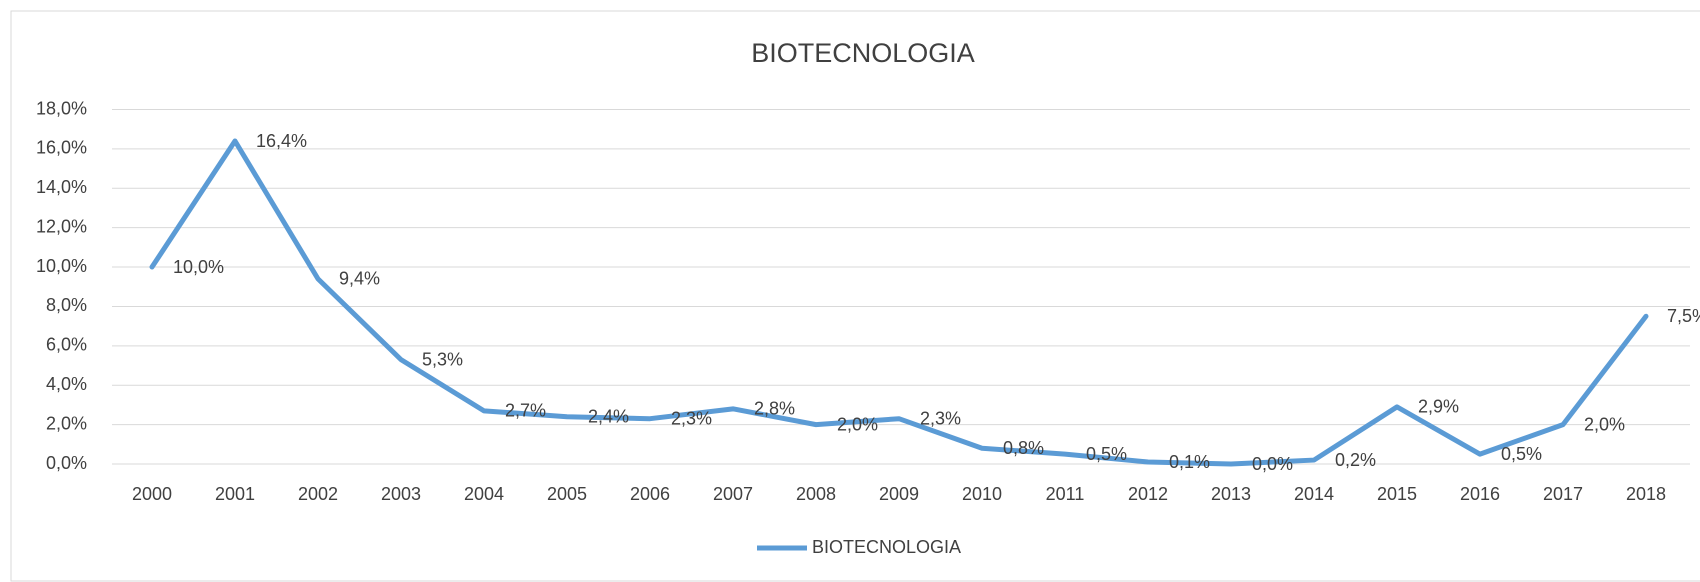 This screenshot has height=582, width=1700. What do you see at coordinates (1148, 494) in the screenshot?
I see `x-tick-label: 2012` at bounding box center [1148, 494].